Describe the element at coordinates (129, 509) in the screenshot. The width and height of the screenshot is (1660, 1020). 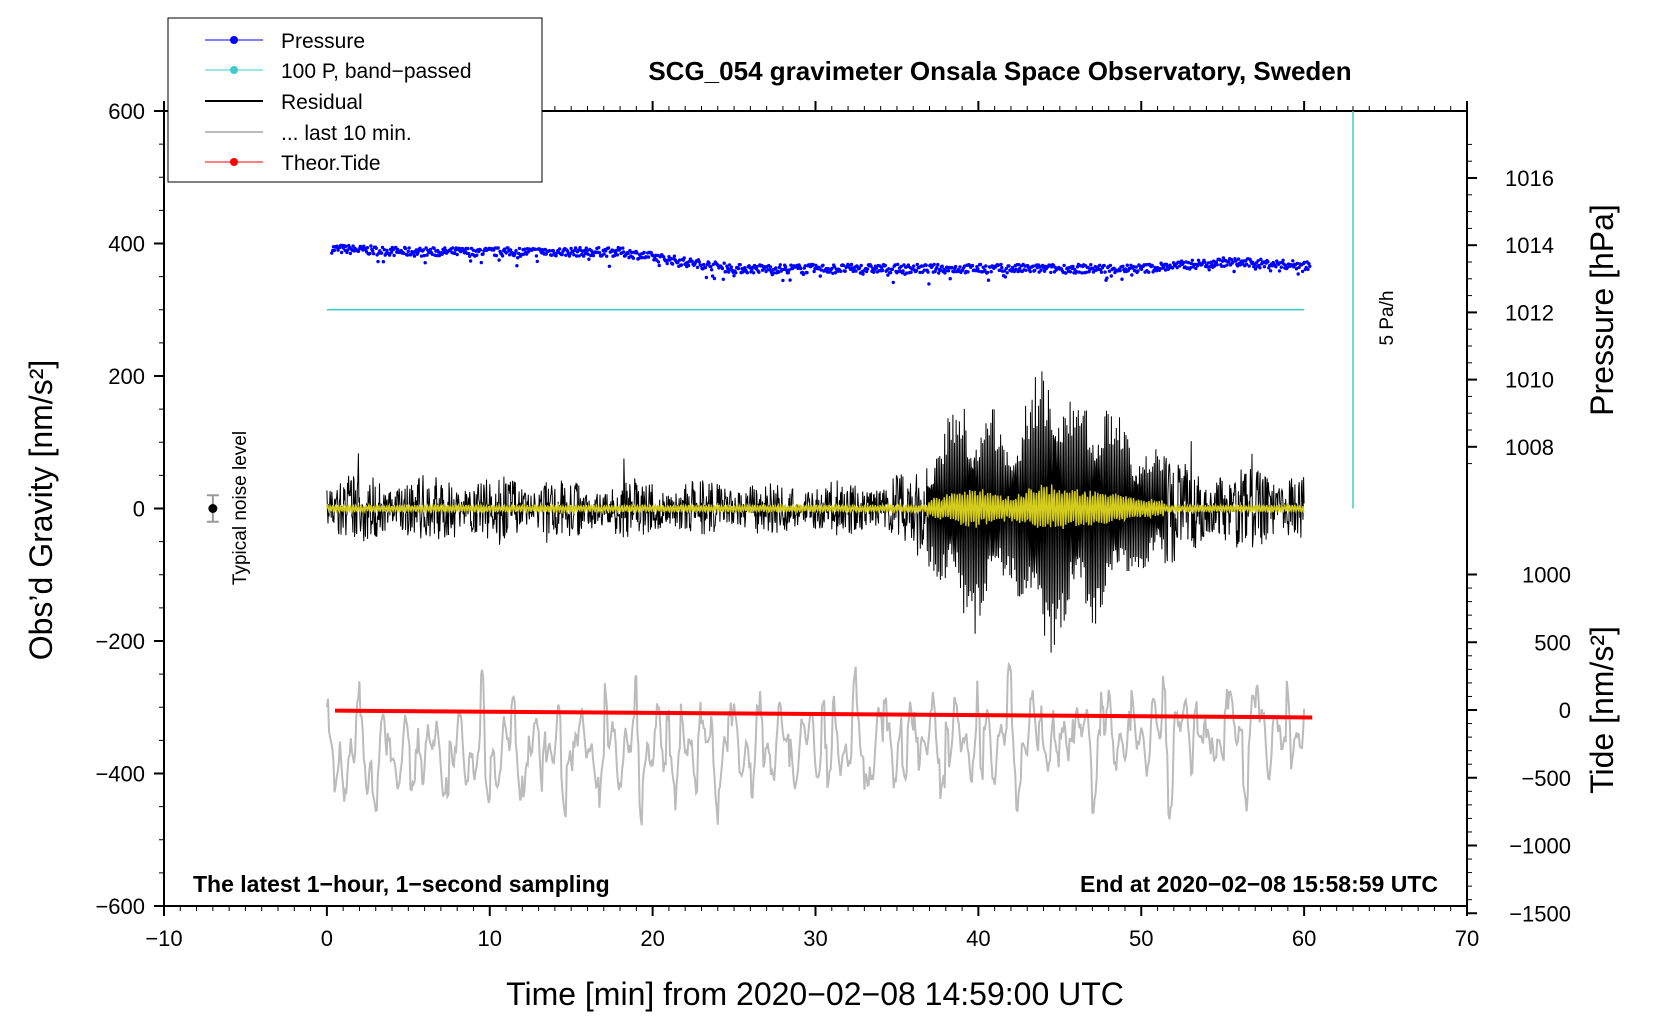
I see `y-axis-ticks: 600 400 200 0 −200 −400 −600` at that location.